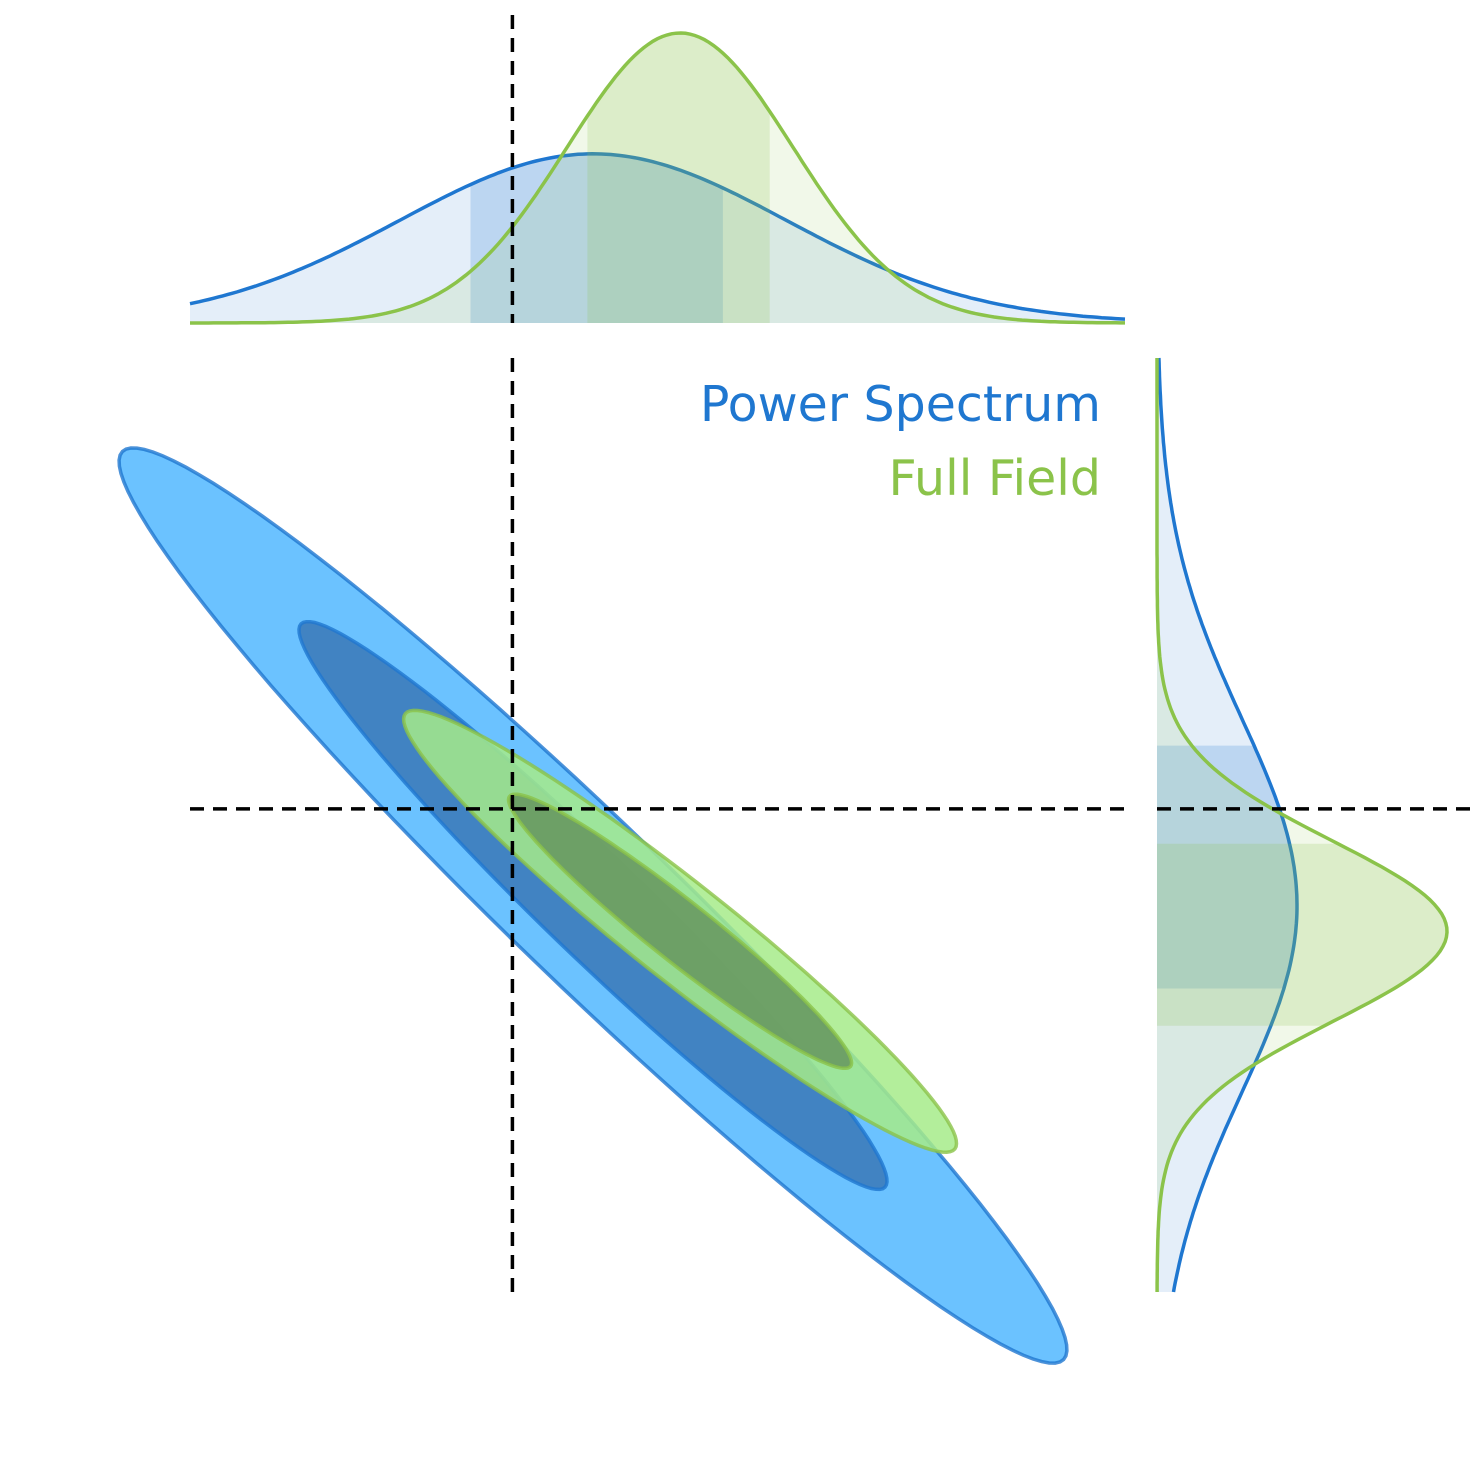 This screenshot has width=1479, height=1481. What do you see at coordinates (900, 404) in the screenshot?
I see `legend-entry-power-spectrum: Power Spectrum` at bounding box center [900, 404].